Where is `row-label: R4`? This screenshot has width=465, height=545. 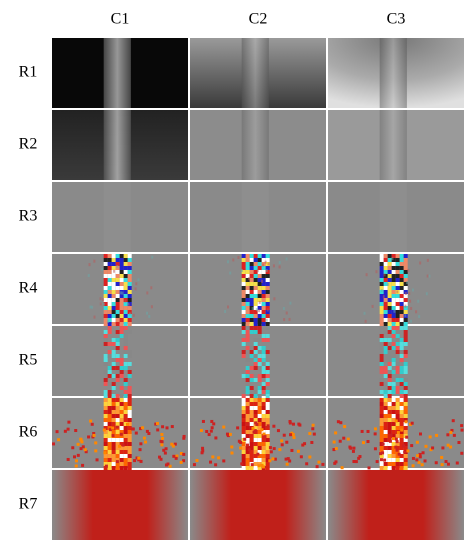 row-label: R4 is located at coordinates (28, 288).